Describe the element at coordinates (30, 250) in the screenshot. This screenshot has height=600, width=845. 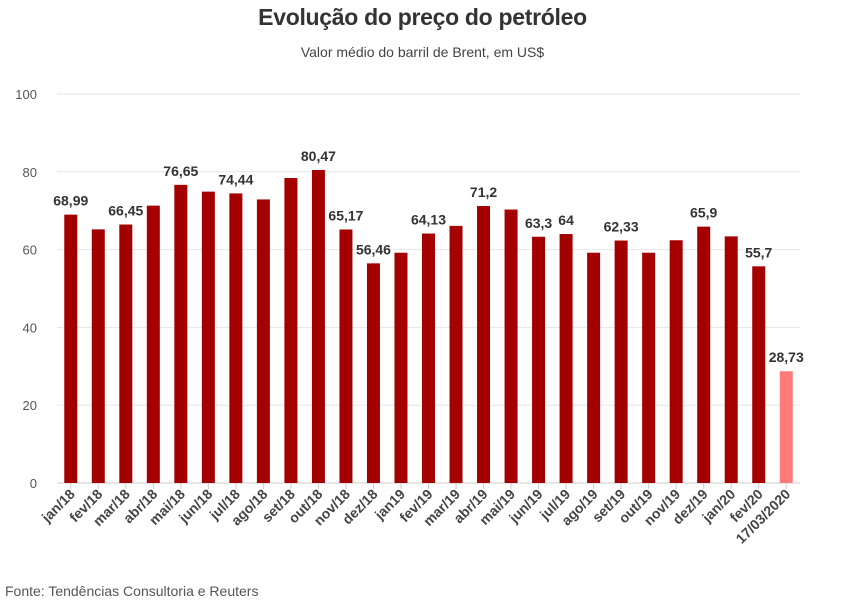
I see `y-tick-label: 60` at that location.